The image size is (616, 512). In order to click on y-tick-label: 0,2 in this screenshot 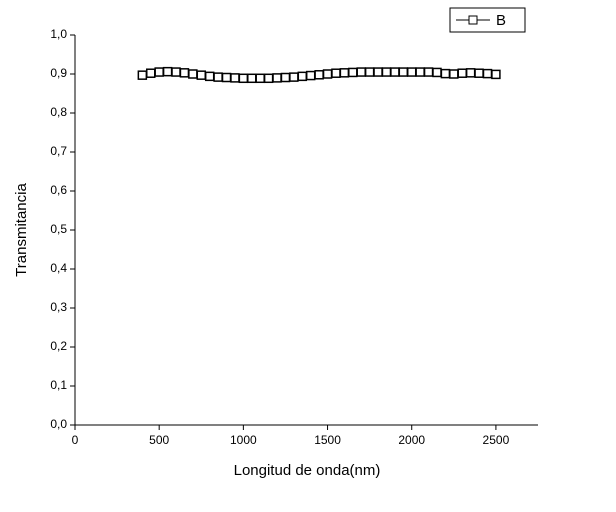, I will do `click(58, 346)`.